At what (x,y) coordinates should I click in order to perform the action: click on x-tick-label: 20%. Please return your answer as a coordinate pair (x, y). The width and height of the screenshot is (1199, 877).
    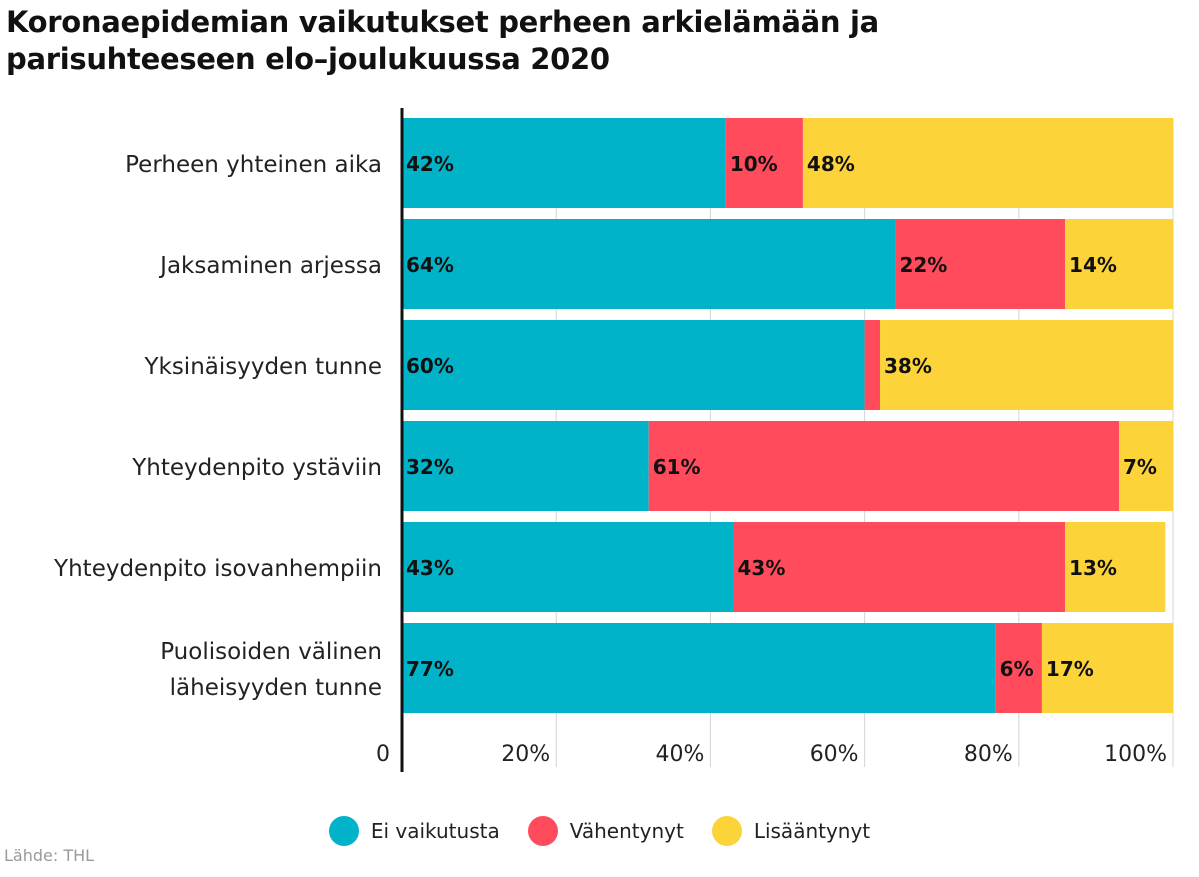
    Looking at the image, I should click on (525, 754).